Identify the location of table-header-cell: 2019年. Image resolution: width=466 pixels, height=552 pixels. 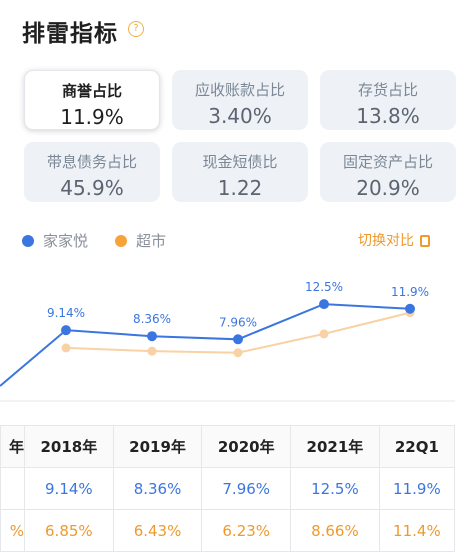
(157, 446).